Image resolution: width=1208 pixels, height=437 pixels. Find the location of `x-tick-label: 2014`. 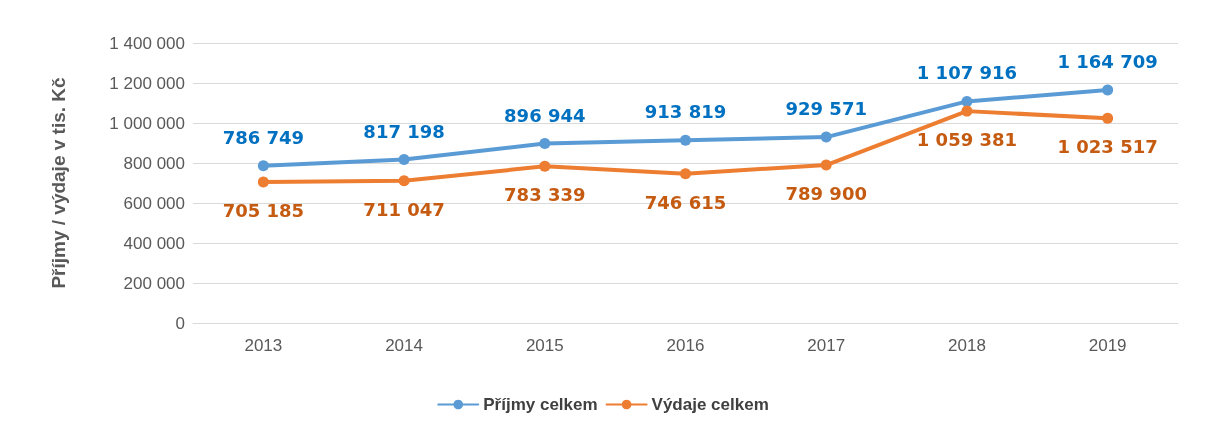

x-tick-label: 2014 is located at coordinates (404, 345).